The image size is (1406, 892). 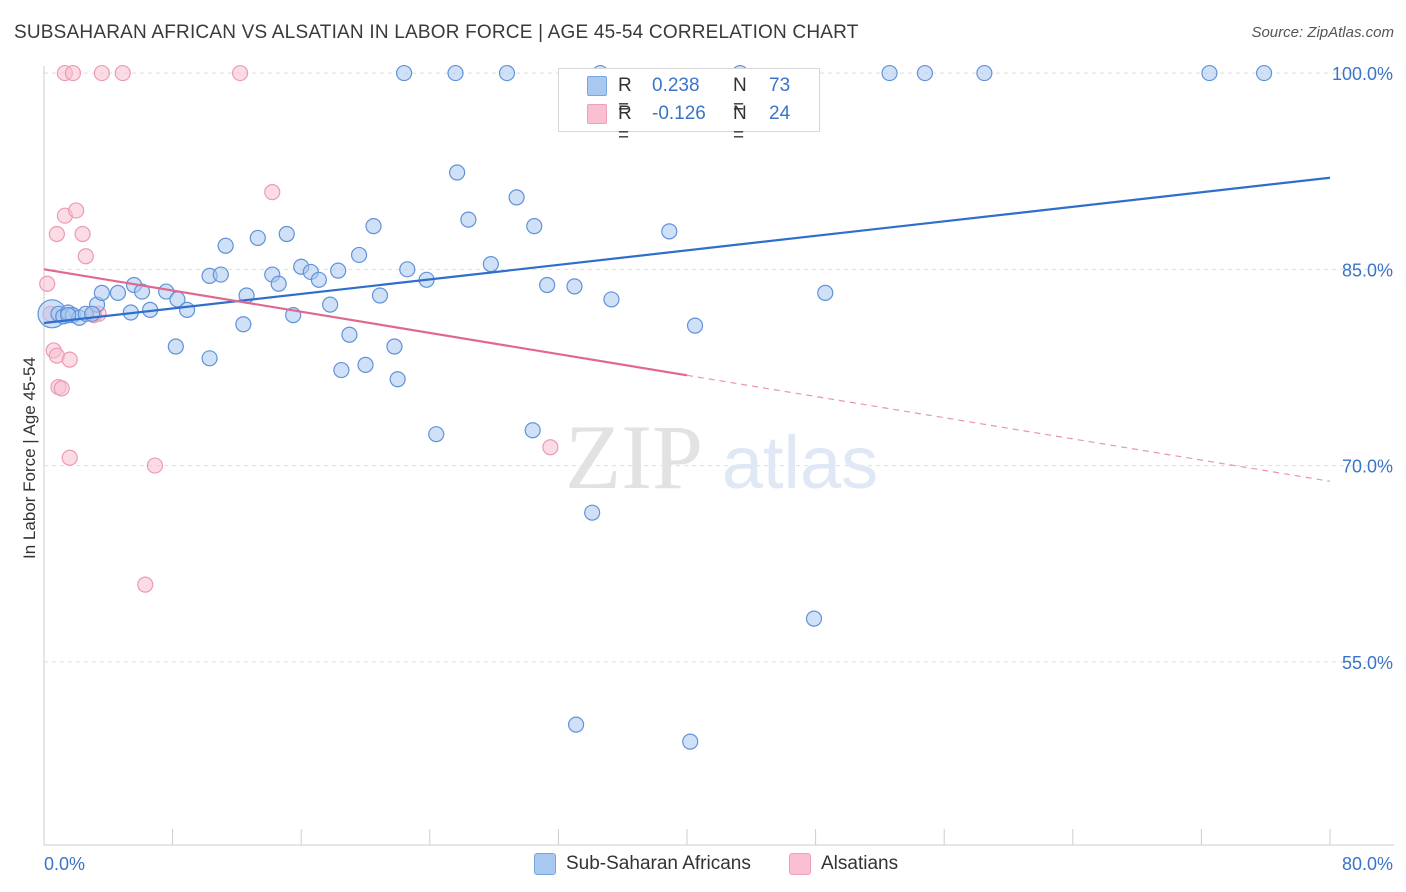 What do you see at coordinates (1362, 368) in the screenshot?
I see `y-tick-labels: 55.0% 70.0% 85.0% 100.0%` at bounding box center [1362, 368].